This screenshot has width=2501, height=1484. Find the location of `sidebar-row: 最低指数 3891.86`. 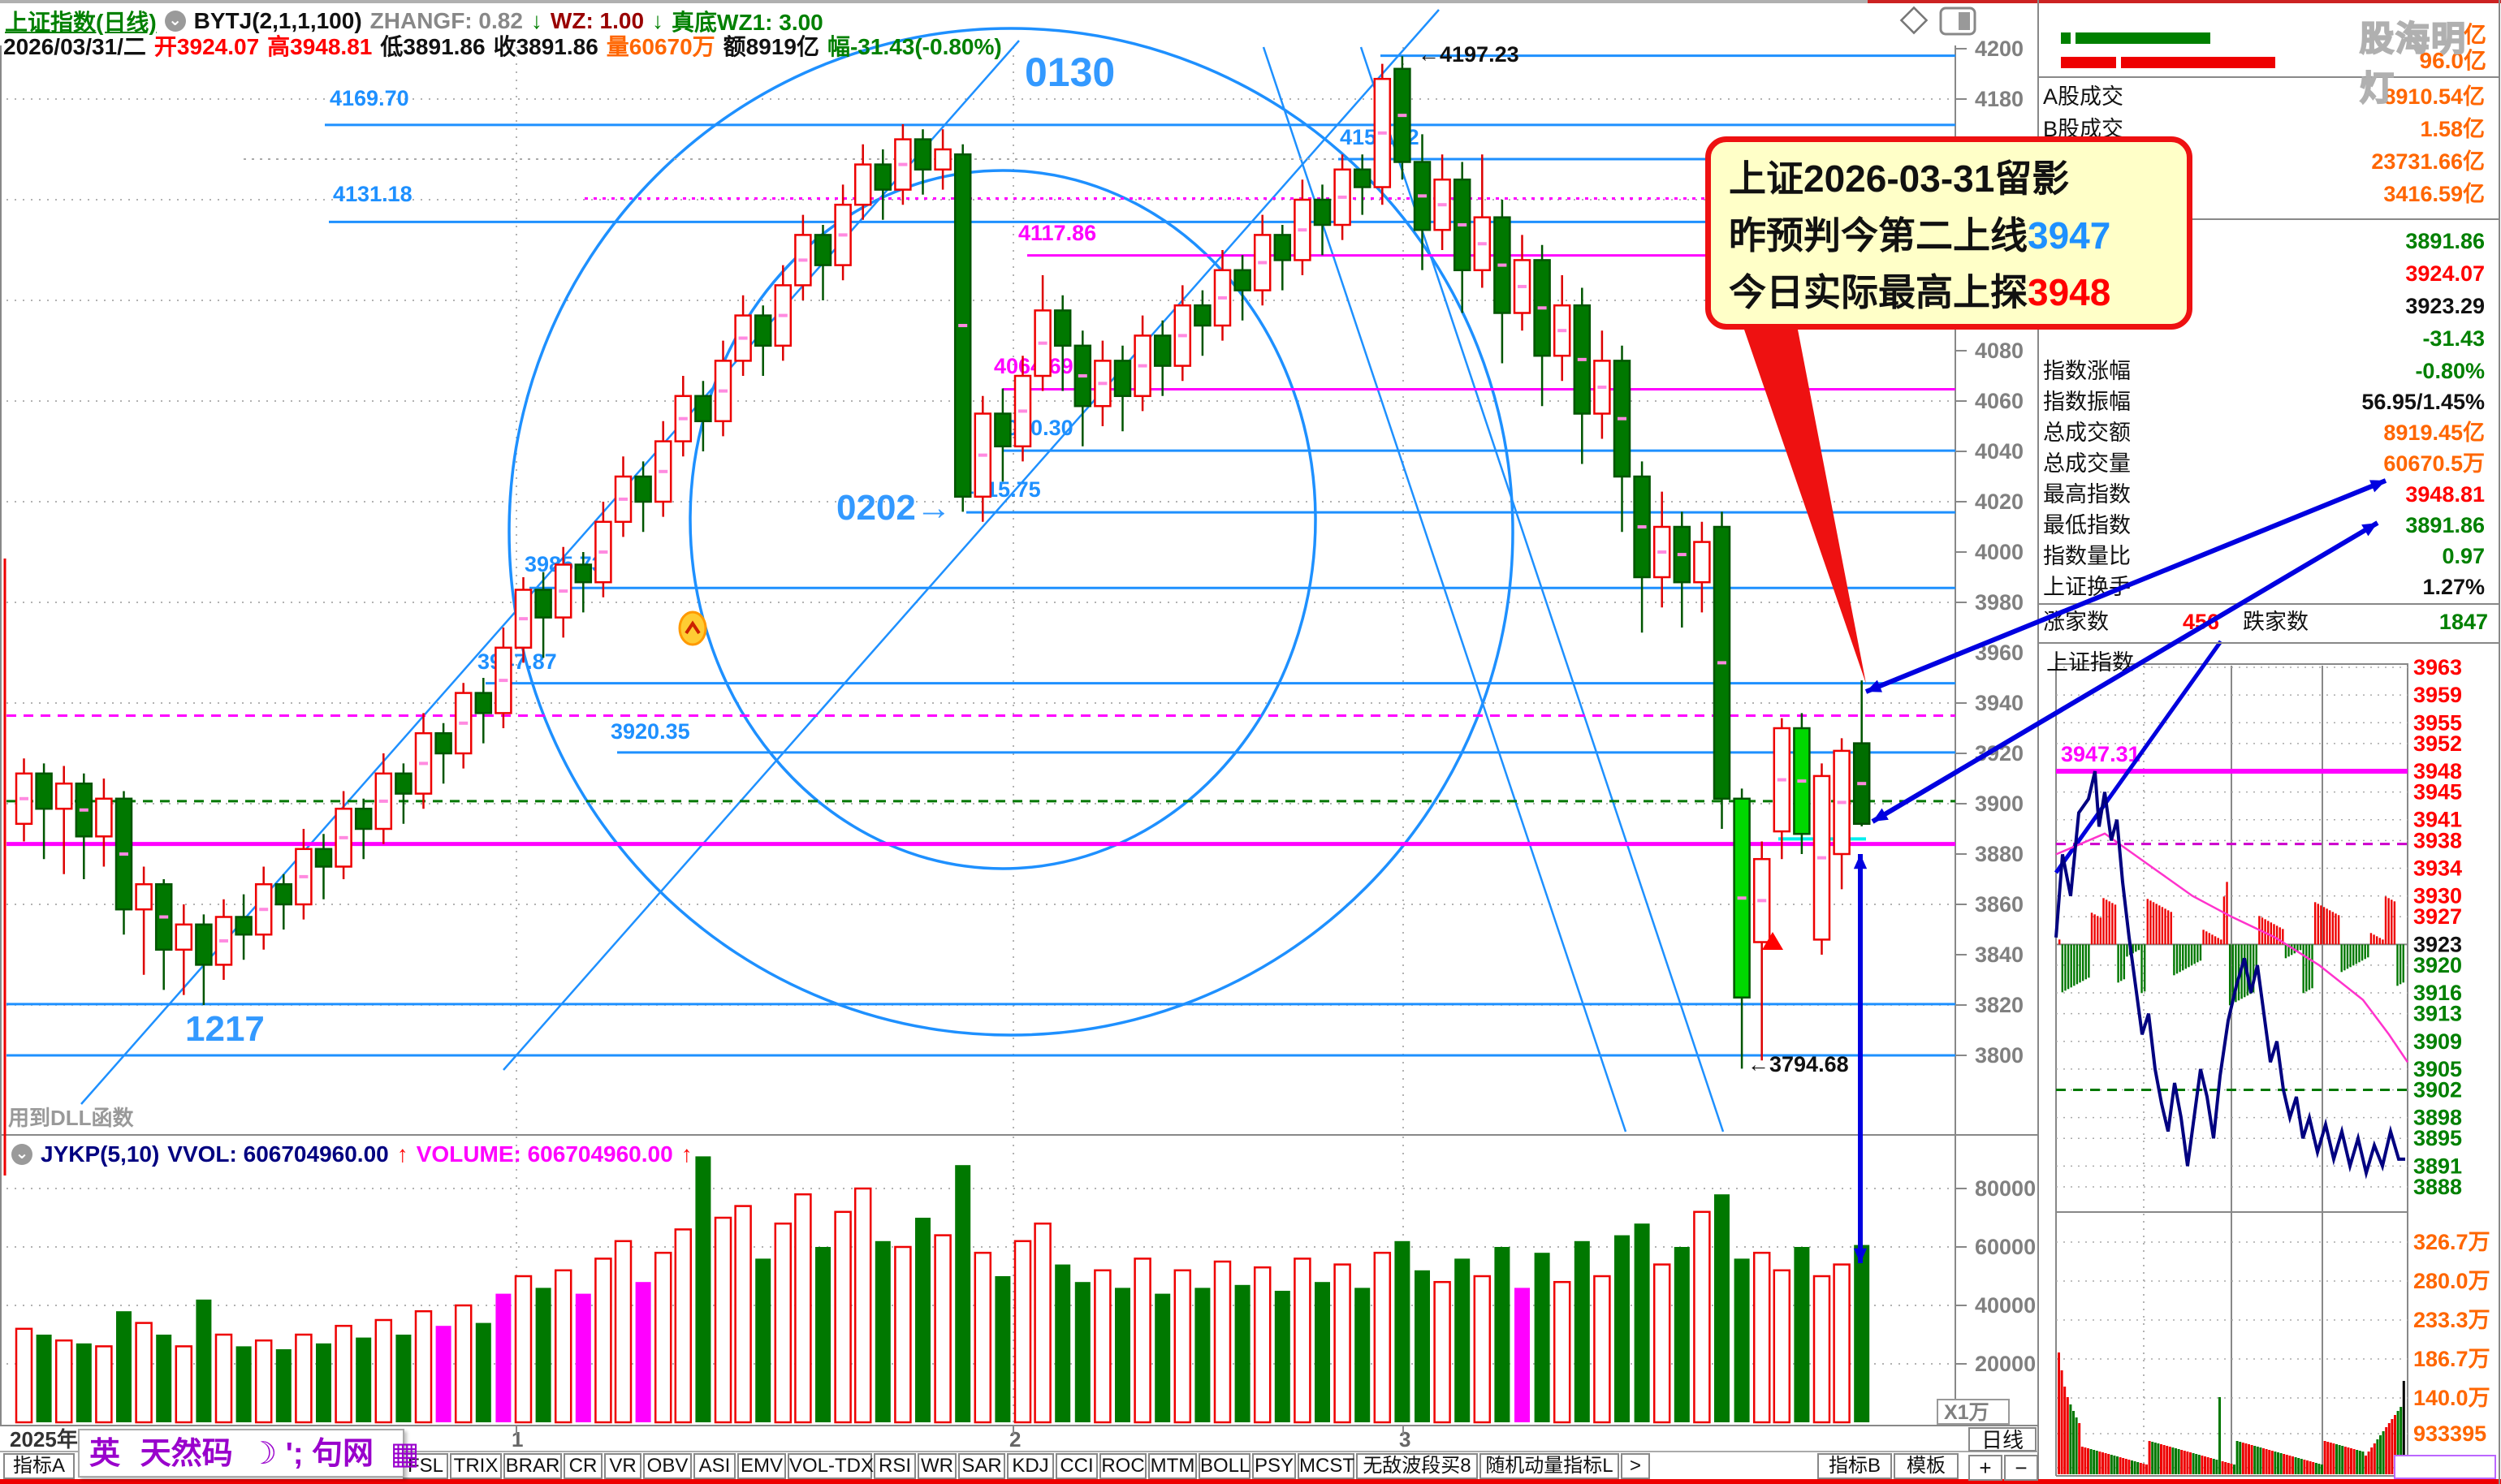

sidebar-row: 最低指数 3891.86 is located at coordinates (2267, 525).